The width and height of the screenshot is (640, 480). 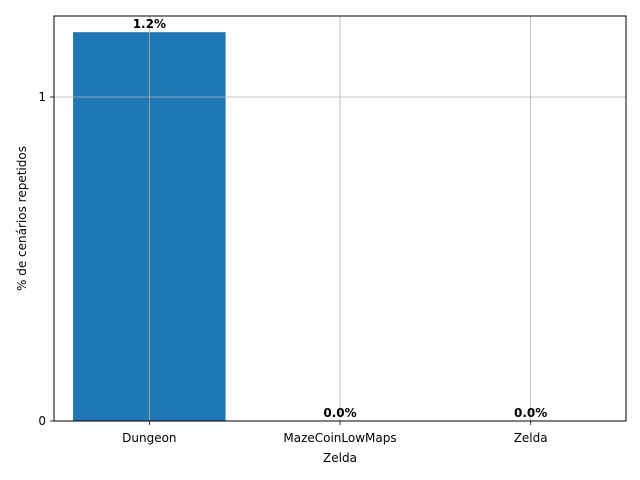 What do you see at coordinates (531, 438) in the screenshot?
I see `x-tick-label: Zelda` at bounding box center [531, 438].